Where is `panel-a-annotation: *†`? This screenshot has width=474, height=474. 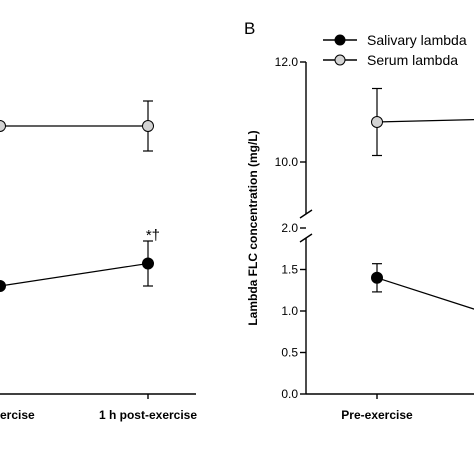 panel-a-annotation: *† is located at coordinates (153, 235).